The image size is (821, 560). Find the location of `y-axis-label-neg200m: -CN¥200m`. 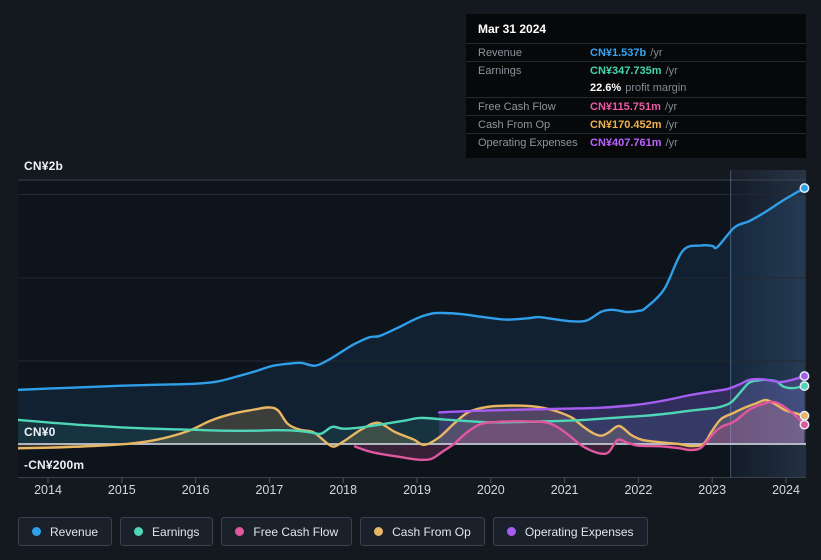

y-axis-label-neg200m: -CN¥200m is located at coordinates (54, 465).